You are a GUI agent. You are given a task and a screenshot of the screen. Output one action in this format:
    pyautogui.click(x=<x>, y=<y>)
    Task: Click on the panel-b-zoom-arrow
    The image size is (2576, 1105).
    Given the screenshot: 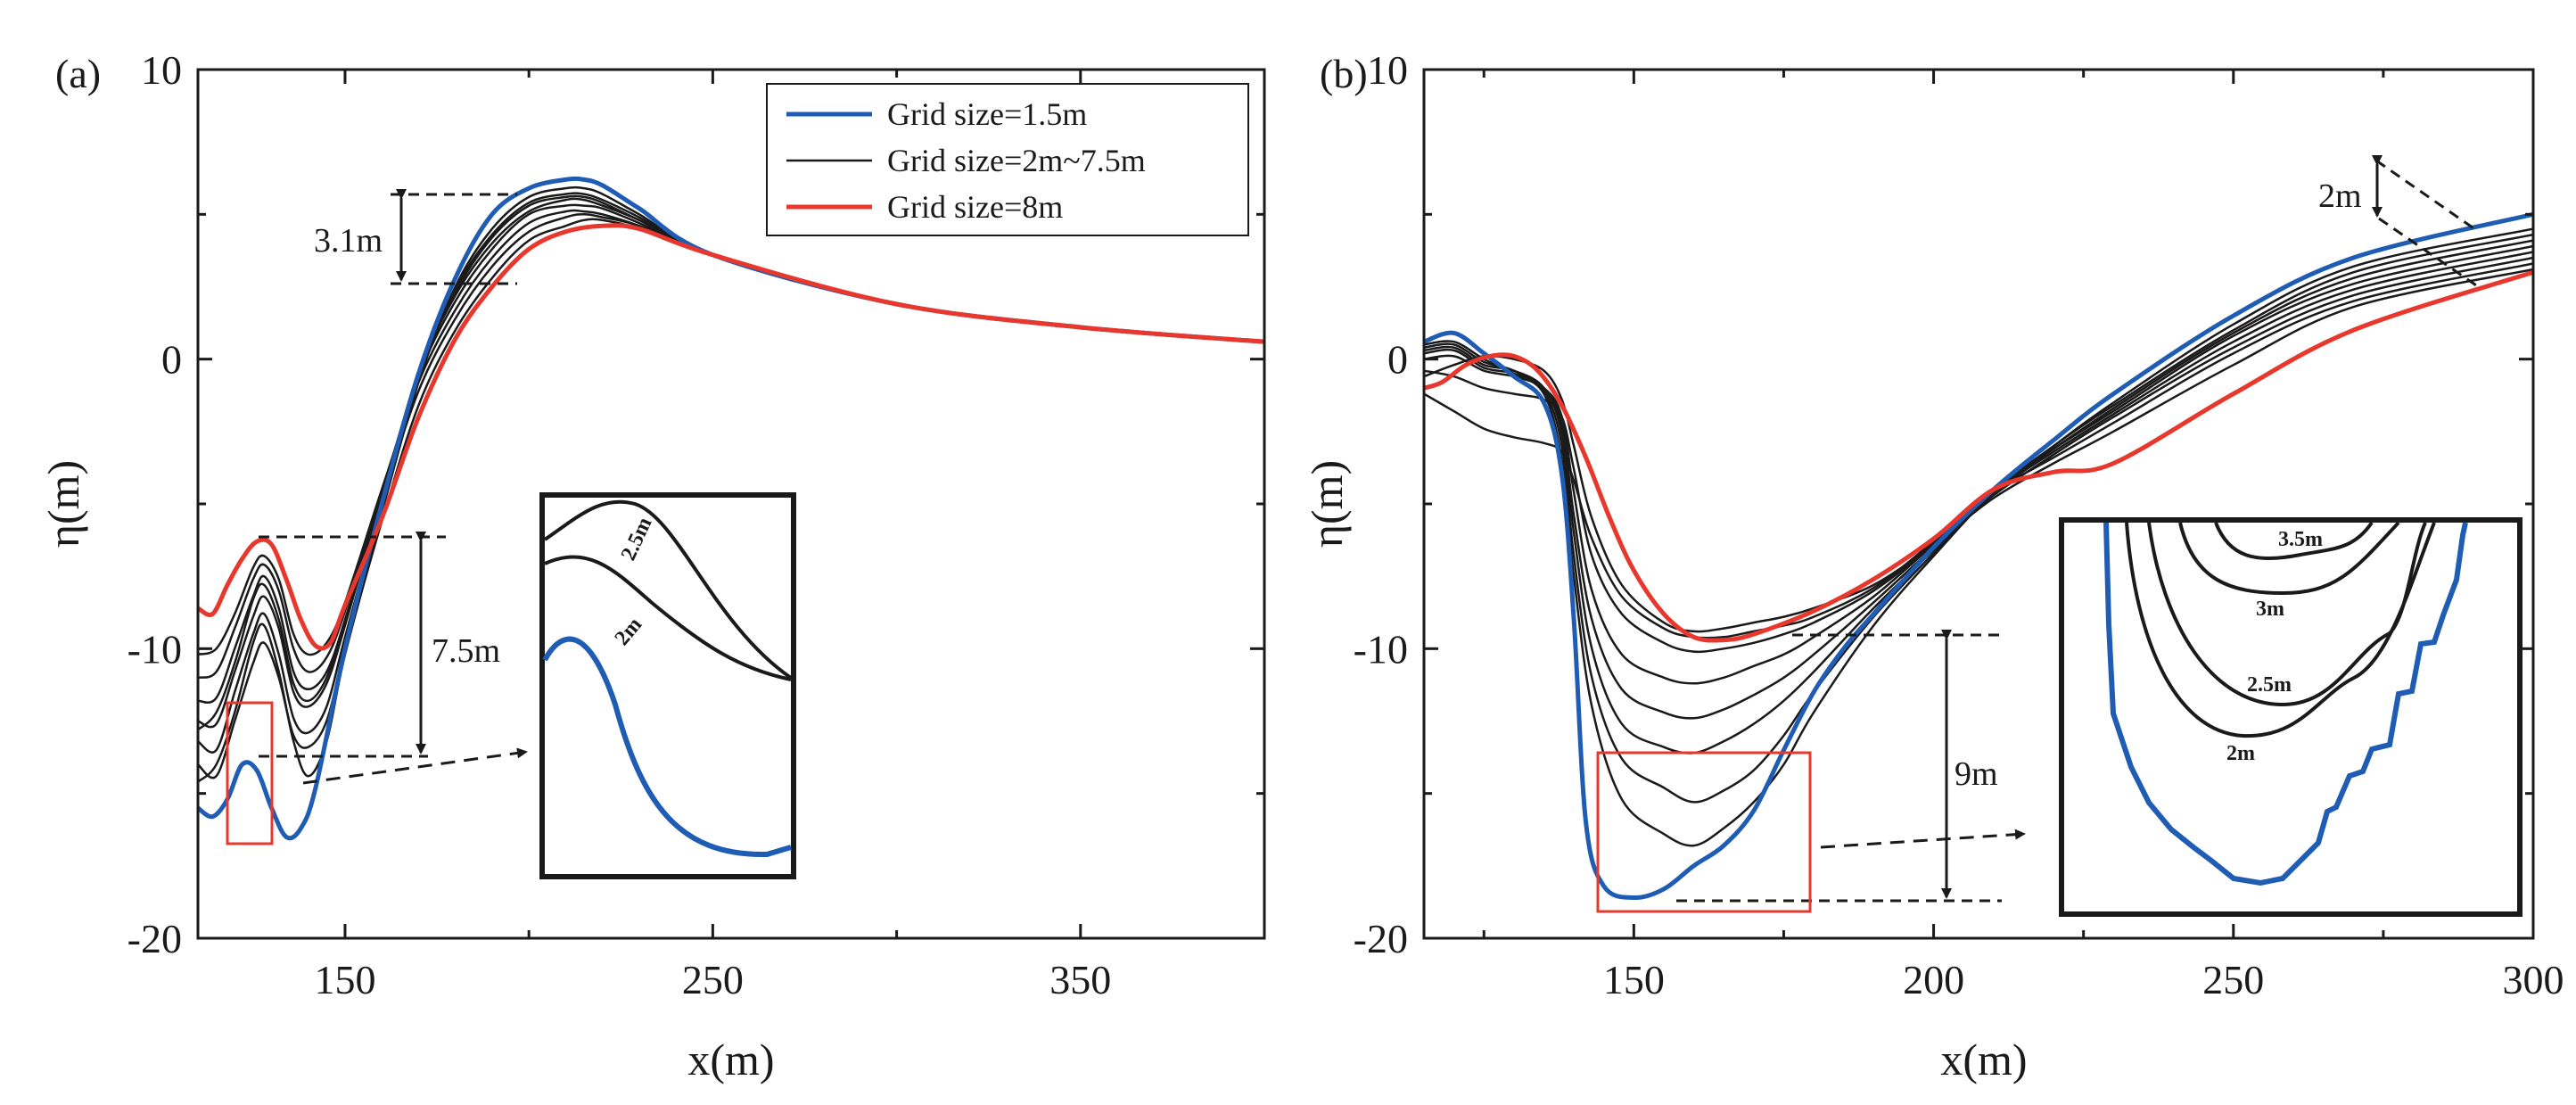 What is the action you would take?
    pyautogui.click(x=1923, y=839)
    